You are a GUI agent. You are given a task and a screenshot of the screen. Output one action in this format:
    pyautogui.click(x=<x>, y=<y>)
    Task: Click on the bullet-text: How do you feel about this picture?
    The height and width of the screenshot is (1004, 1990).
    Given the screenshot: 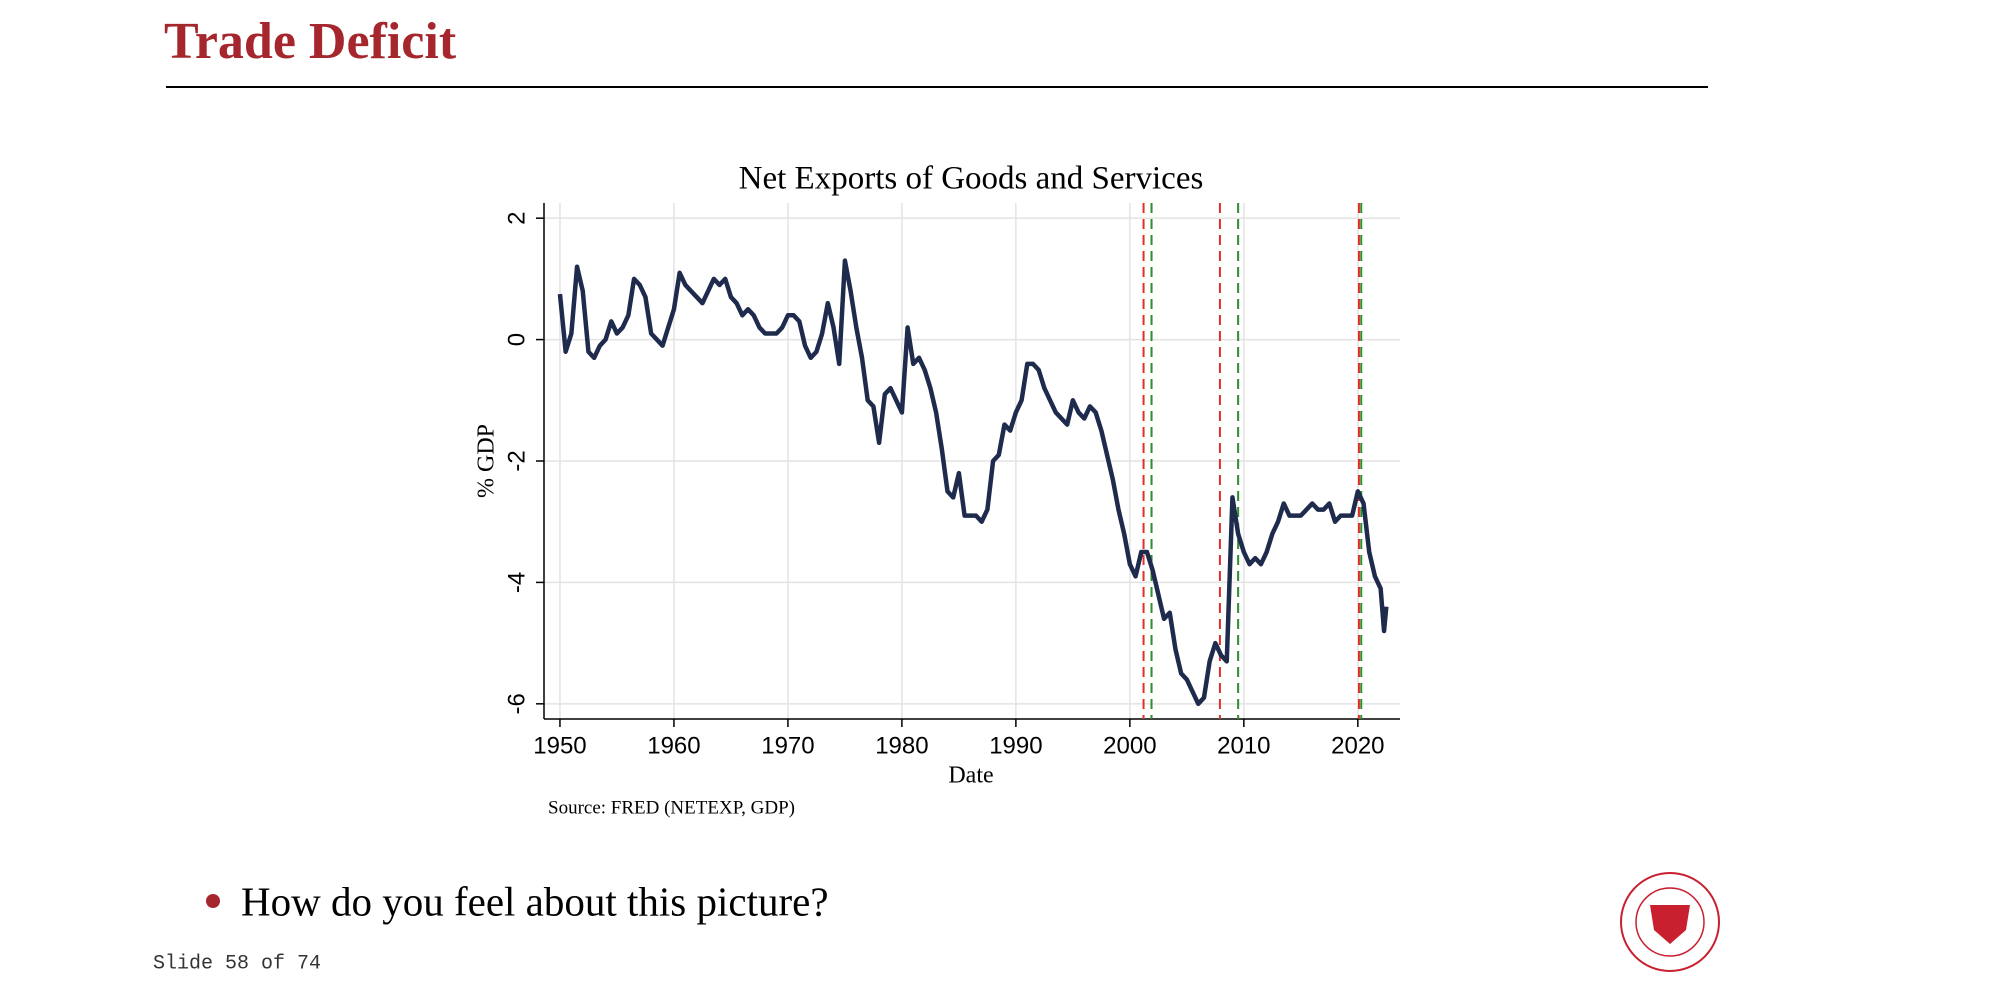 What is the action you would take?
    pyautogui.click(x=535, y=901)
    